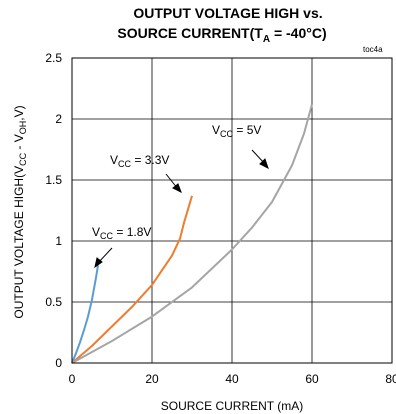  What do you see at coordinates (58, 119) in the screenshot?
I see `y-tick-label: 2` at bounding box center [58, 119].